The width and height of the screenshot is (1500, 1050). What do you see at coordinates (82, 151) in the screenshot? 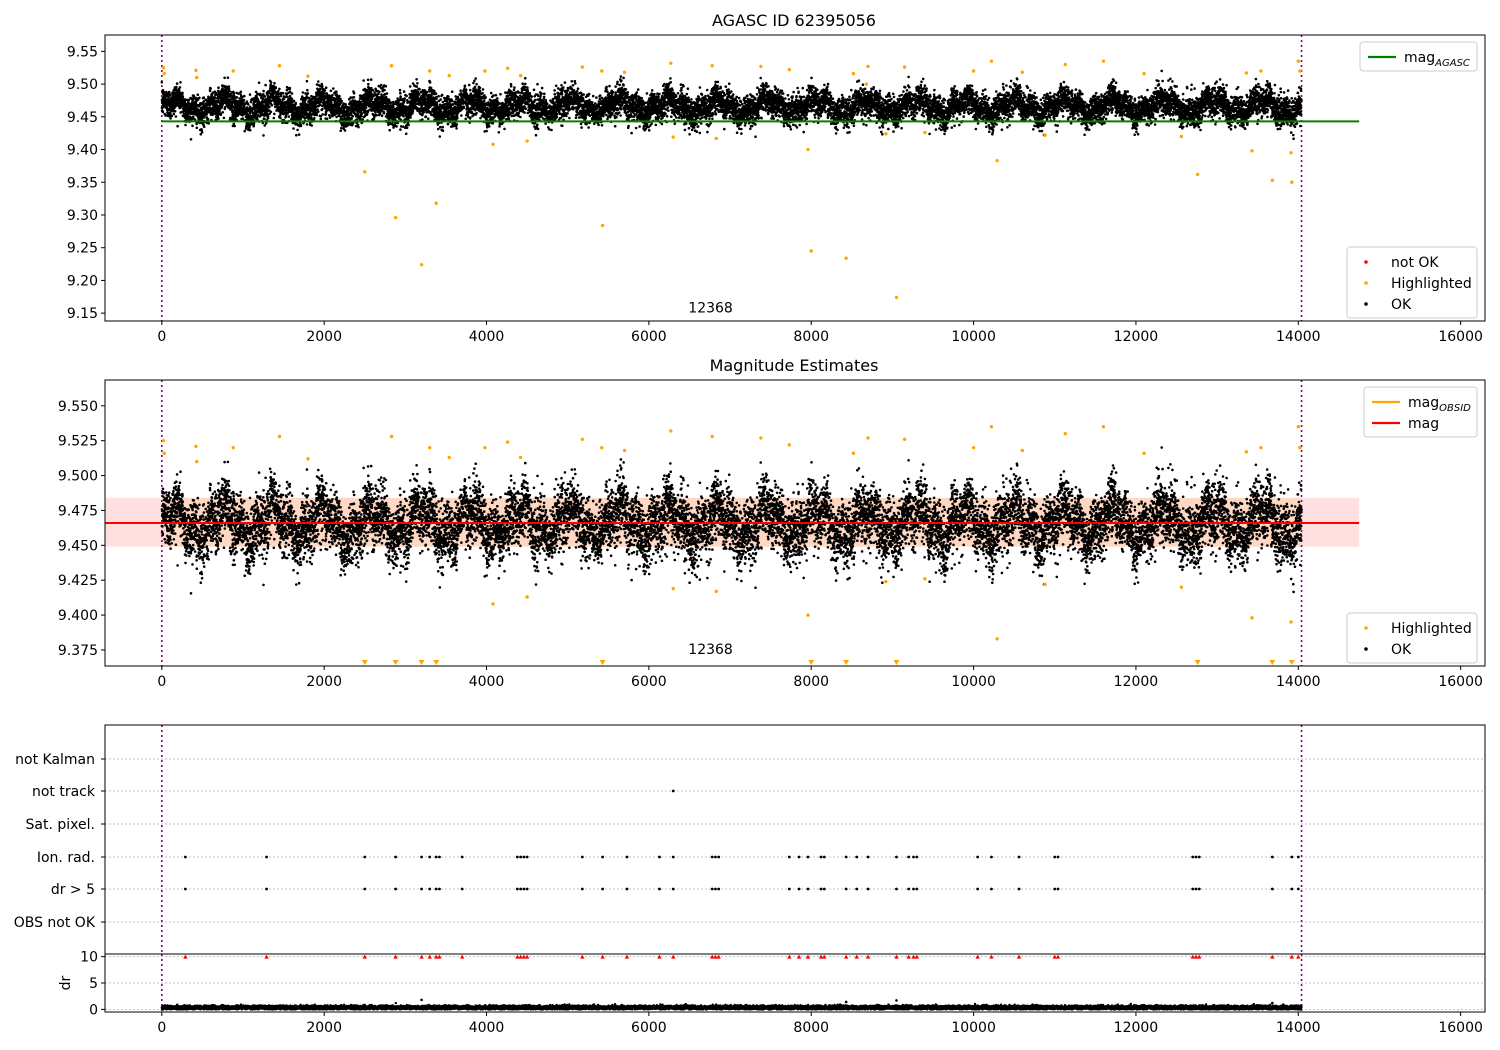
I see `y-tick-label: 9.40` at bounding box center [82, 151].